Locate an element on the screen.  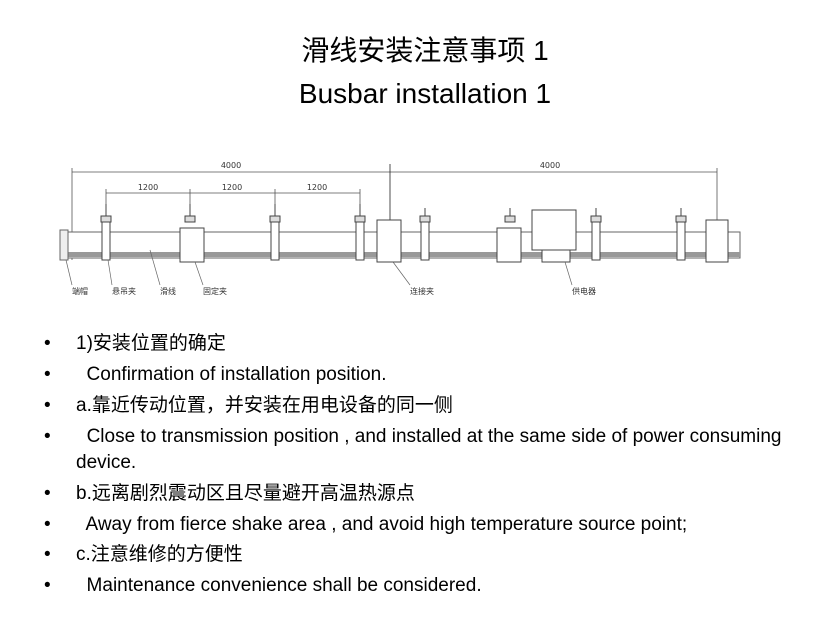
bullet-text: 1)安装位置的确定 is located at coordinates (151, 343).